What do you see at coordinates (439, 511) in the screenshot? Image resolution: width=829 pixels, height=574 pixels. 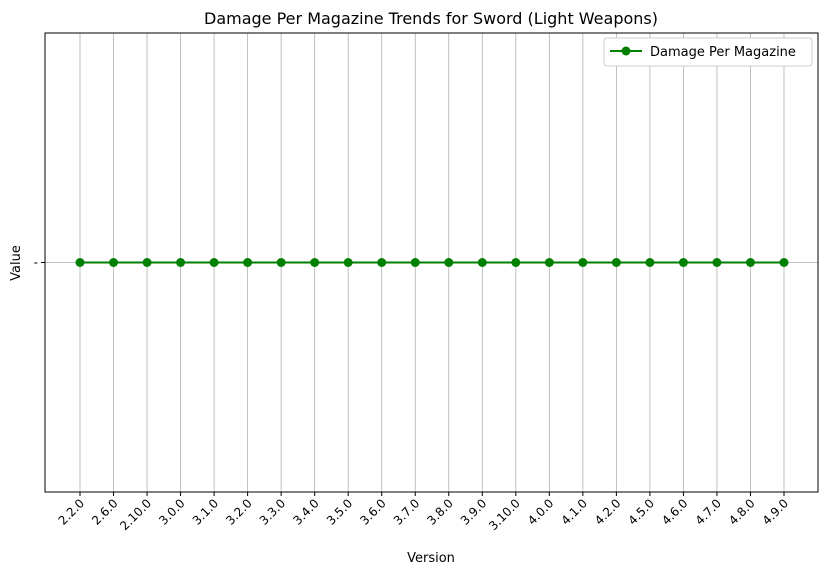 I see `x-tick-label: 3.8.0` at bounding box center [439, 511].